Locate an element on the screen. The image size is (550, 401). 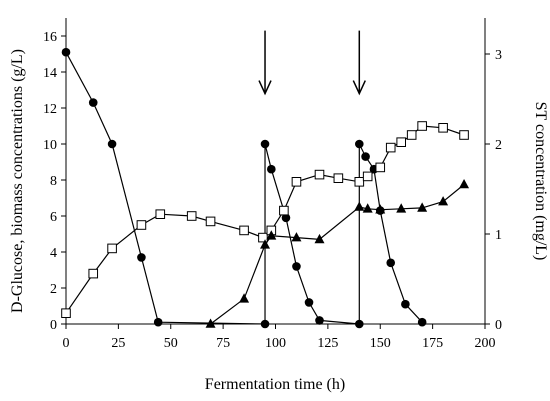
x-tick-label: 175 is located at coordinates (432, 343).